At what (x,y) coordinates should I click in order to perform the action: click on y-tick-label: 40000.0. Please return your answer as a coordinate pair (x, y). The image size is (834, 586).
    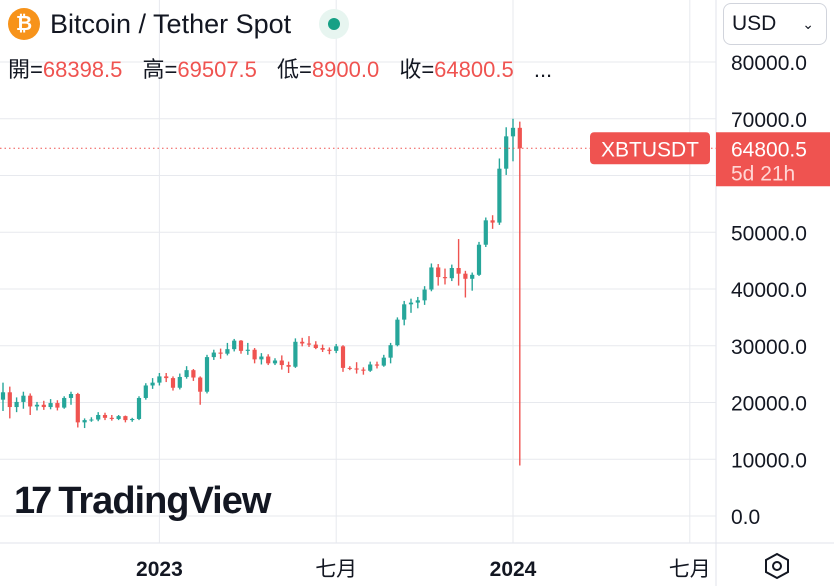
    Looking at the image, I should click on (769, 290).